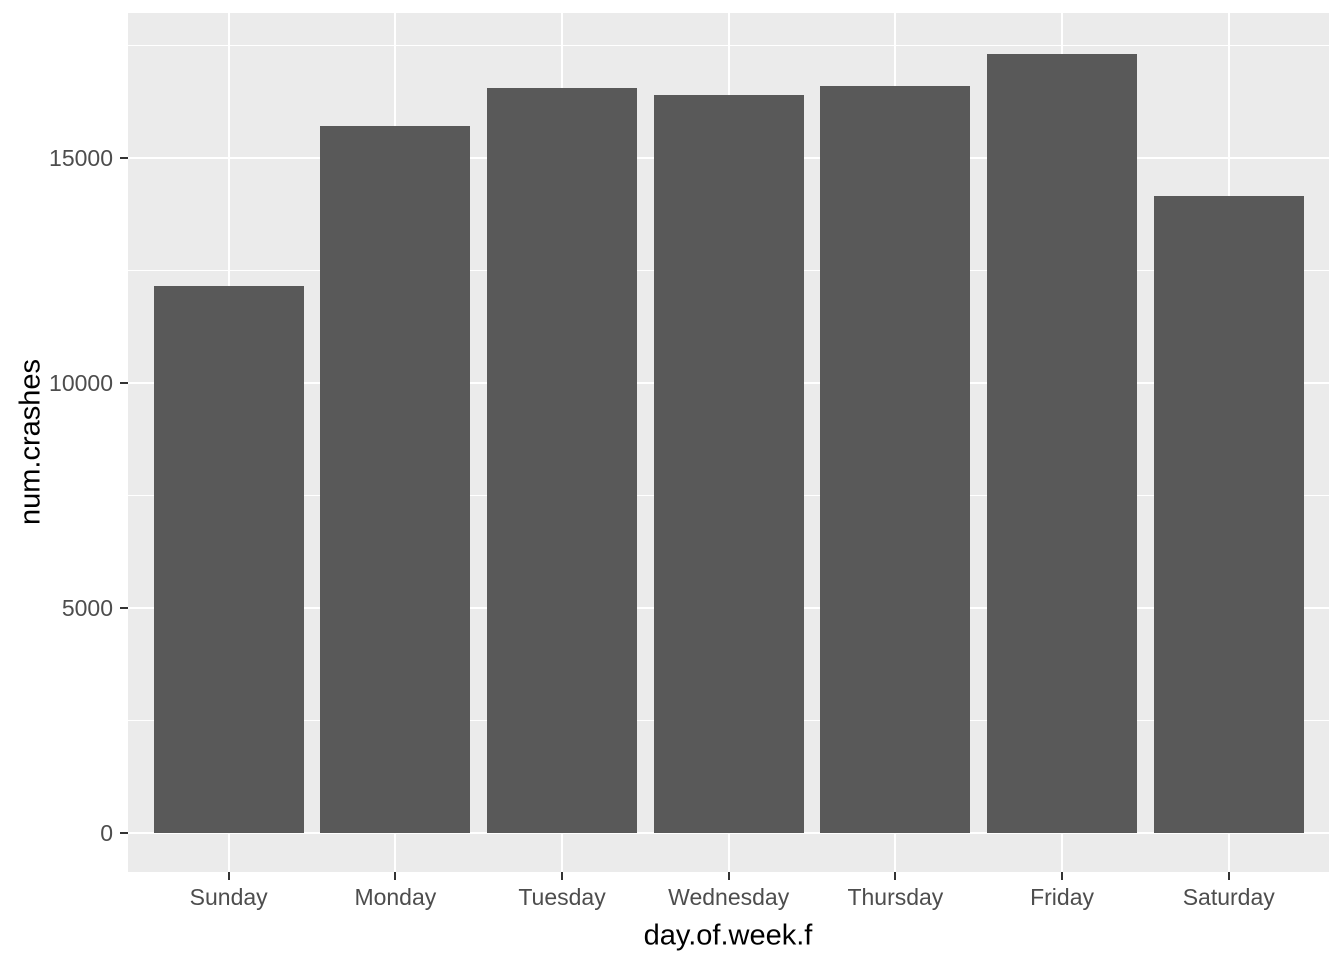  Describe the element at coordinates (395, 897) in the screenshot. I see `x-tick-label-monday: Monday` at that location.